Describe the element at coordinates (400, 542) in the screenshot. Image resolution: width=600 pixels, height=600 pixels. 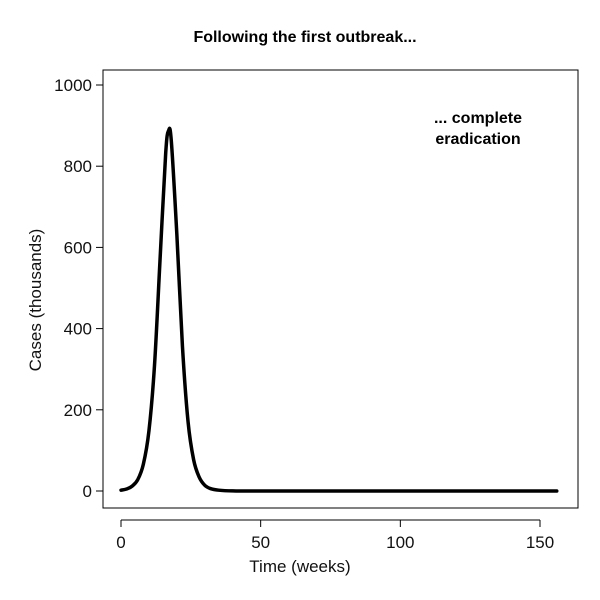
I see `x-tick-label: 100` at that location.